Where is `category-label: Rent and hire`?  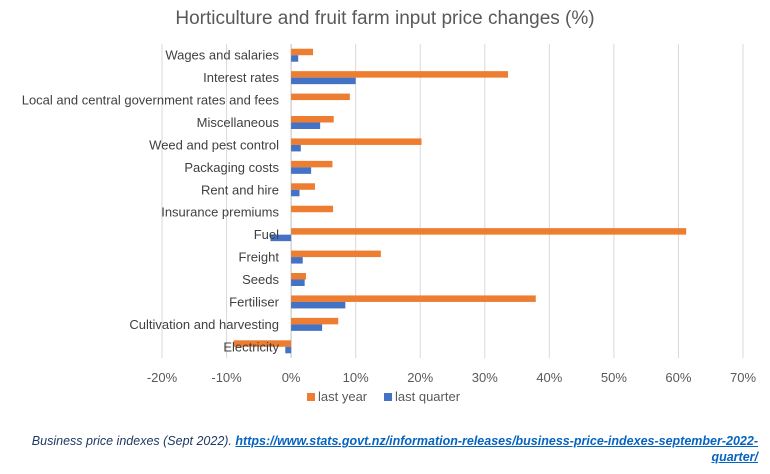
category-label: Rent and hire is located at coordinates (240, 189).